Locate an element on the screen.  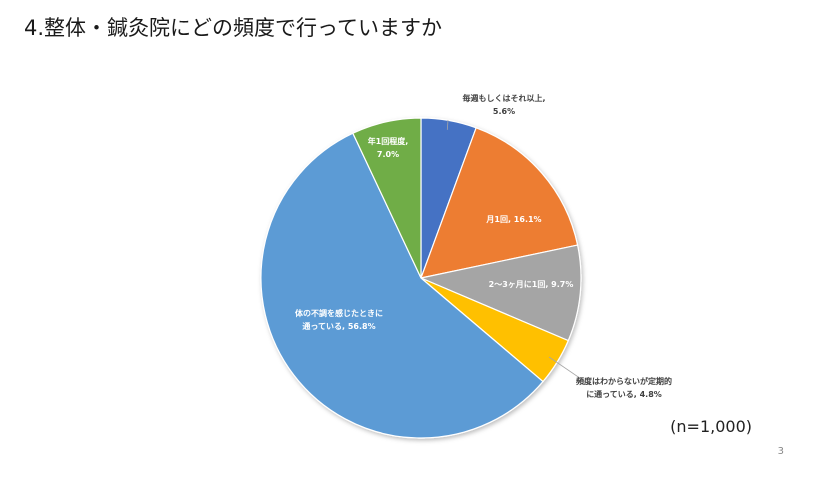
slice-data-label-4: 頻度はわからないが定期的に通っている, 4.8% is located at coordinates (624, 387).